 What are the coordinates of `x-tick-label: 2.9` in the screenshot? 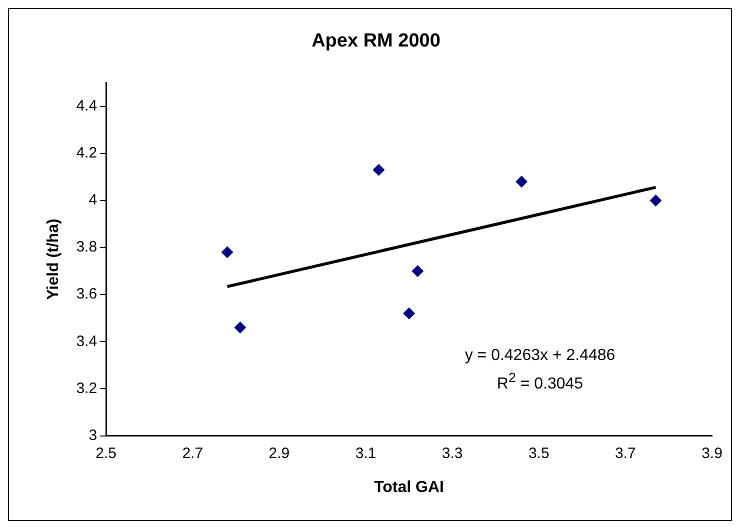 It's located at (279, 453).